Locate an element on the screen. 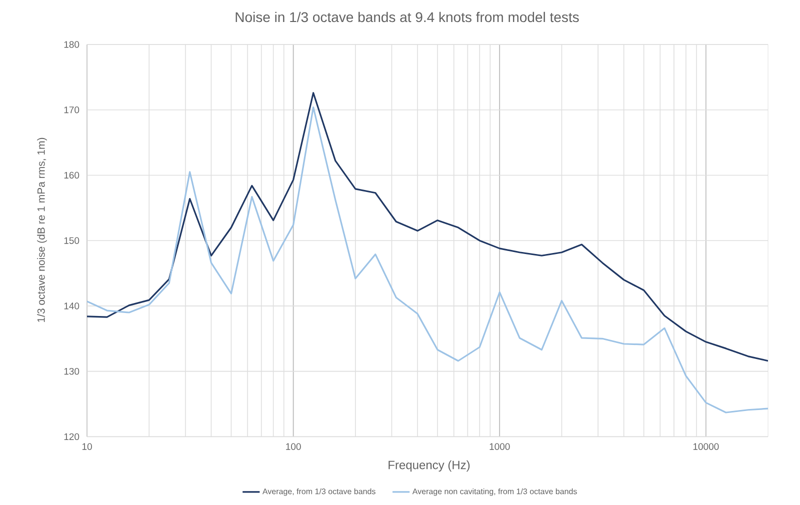 This screenshot has height=505, width=800. y-tick-label: 130 is located at coordinates (72, 371).